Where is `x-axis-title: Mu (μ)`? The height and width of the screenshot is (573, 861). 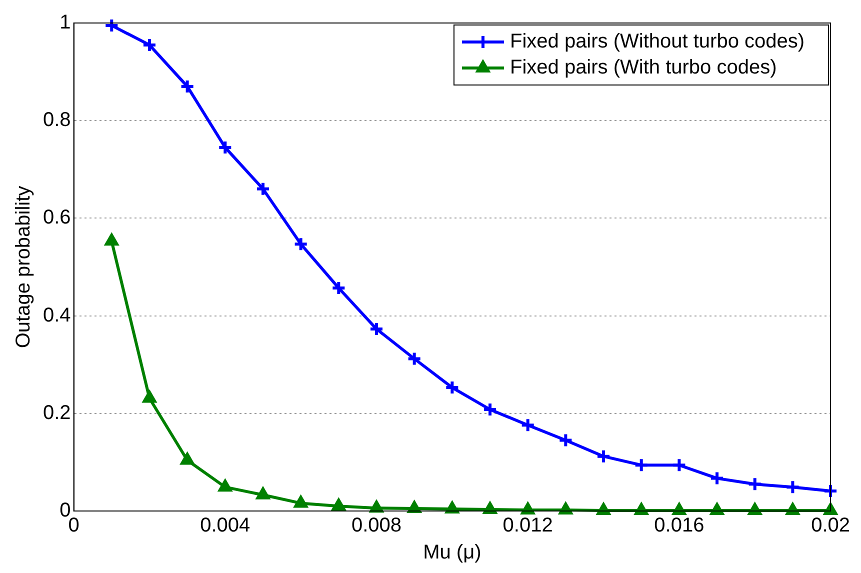 x-axis-title: Mu (μ) is located at coordinates (452, 553).